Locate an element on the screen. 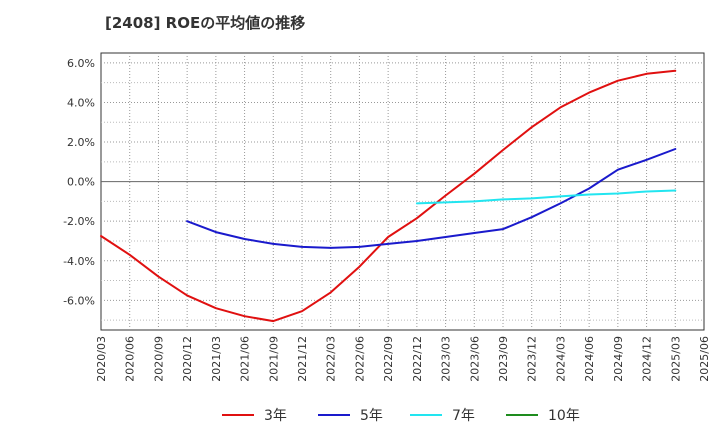 This screenshot has width=720, height=440. x-tick-label: 2023/06 is located at coordinates (474, 359).